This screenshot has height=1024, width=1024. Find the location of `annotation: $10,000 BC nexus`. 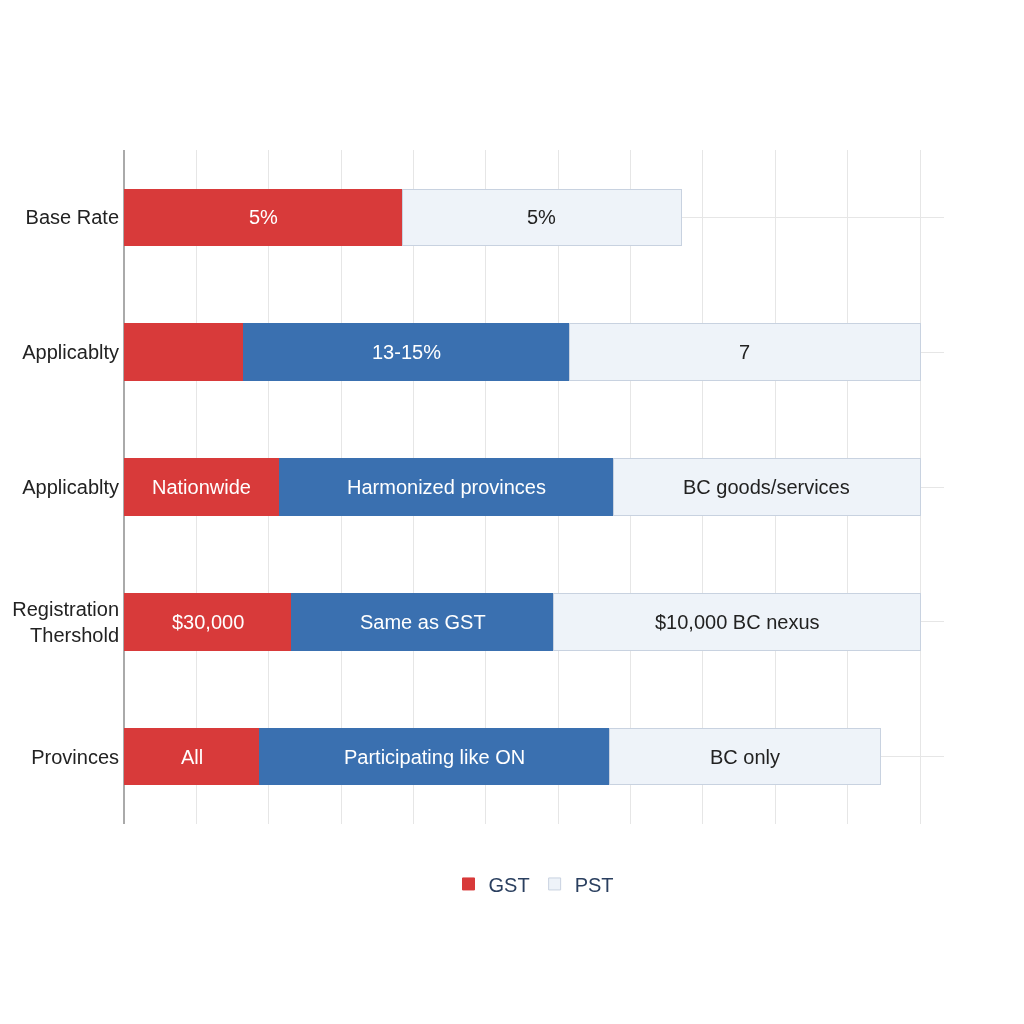

annotation: $10,000 BC nexus is located at coordinates (737, 622).